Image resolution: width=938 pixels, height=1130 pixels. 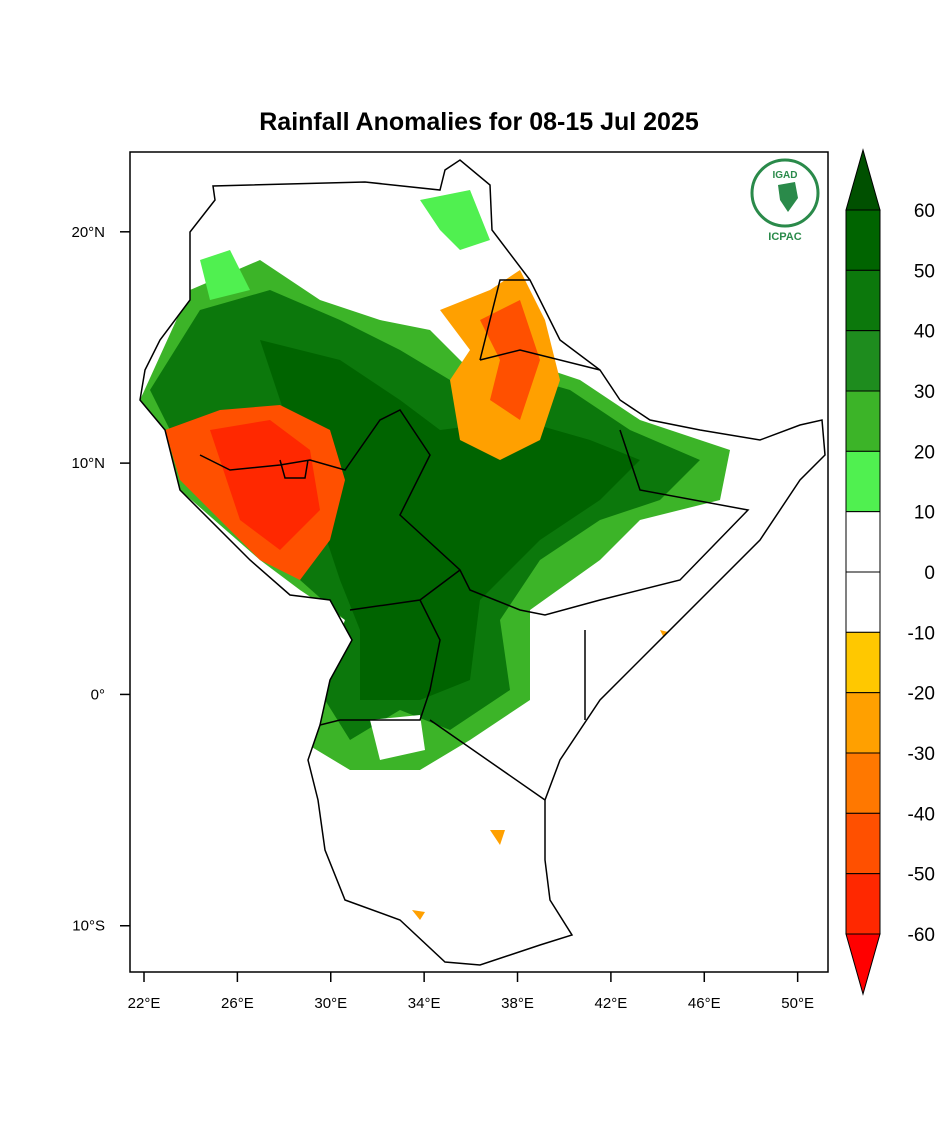 I want to click on colorbar-label: 10, so click(x=924, y=513).